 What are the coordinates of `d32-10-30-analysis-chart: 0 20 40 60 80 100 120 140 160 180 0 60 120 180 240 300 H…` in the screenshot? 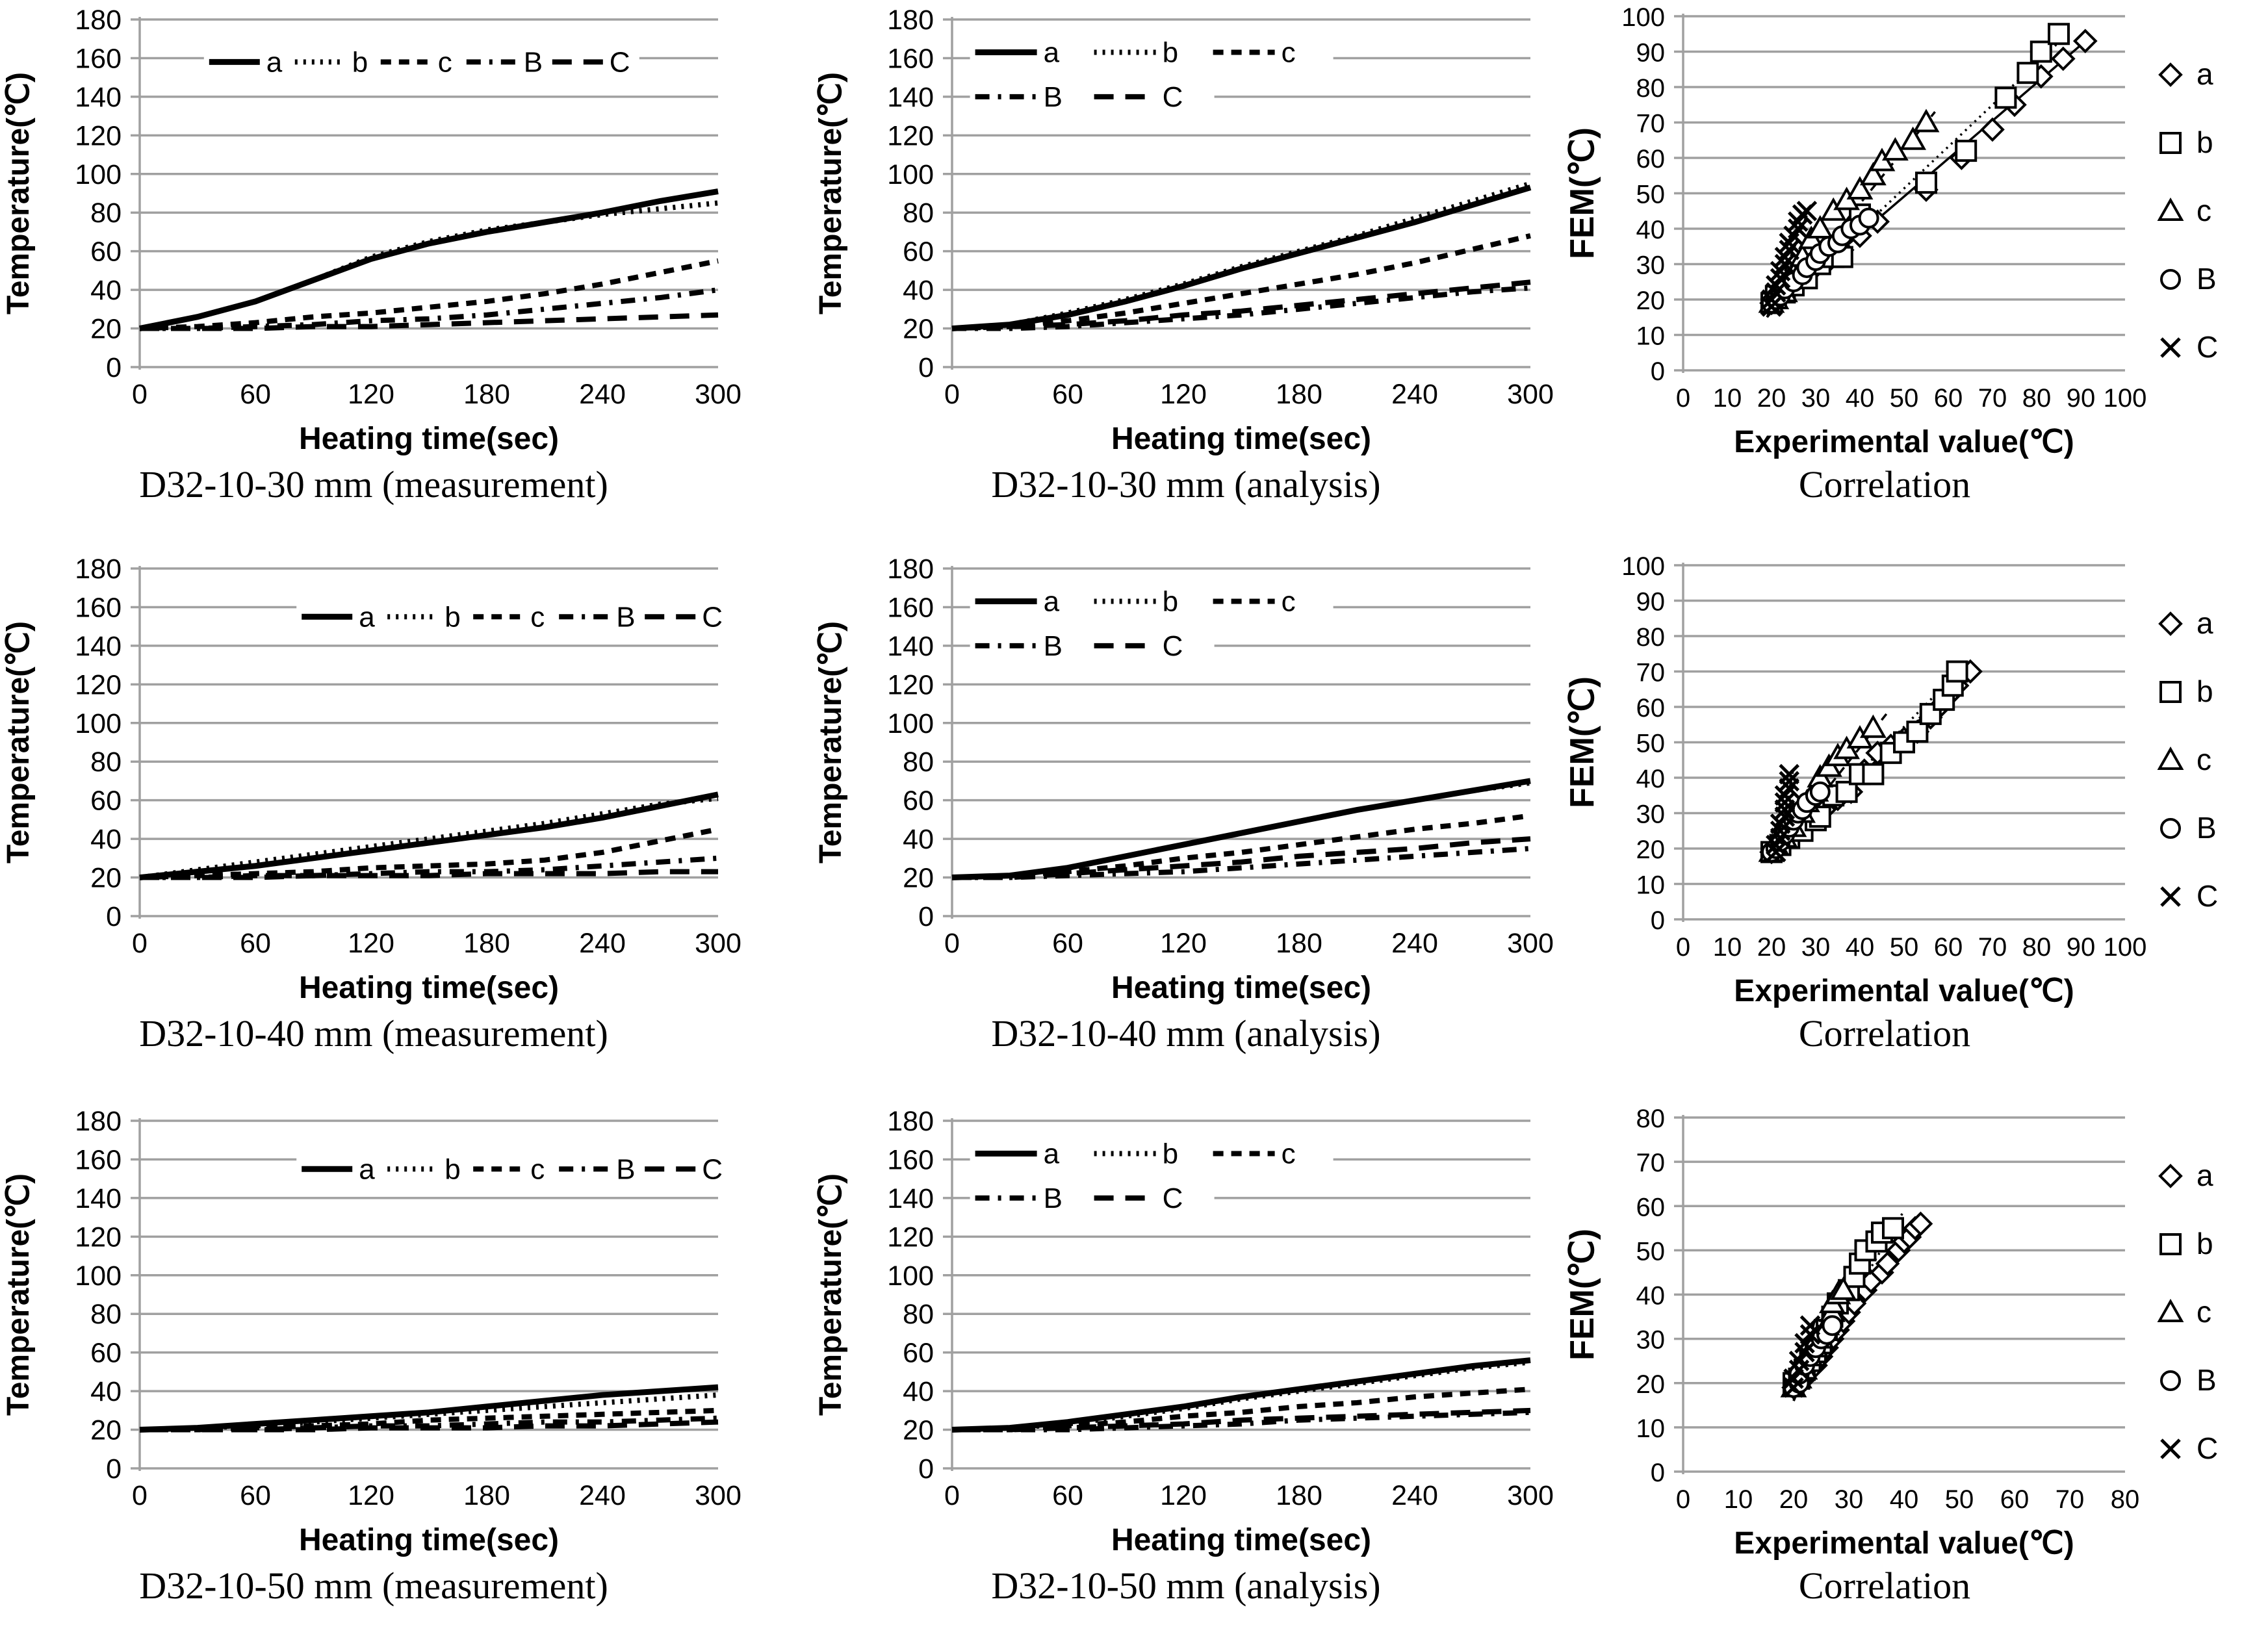 It's located at (1184, 230).